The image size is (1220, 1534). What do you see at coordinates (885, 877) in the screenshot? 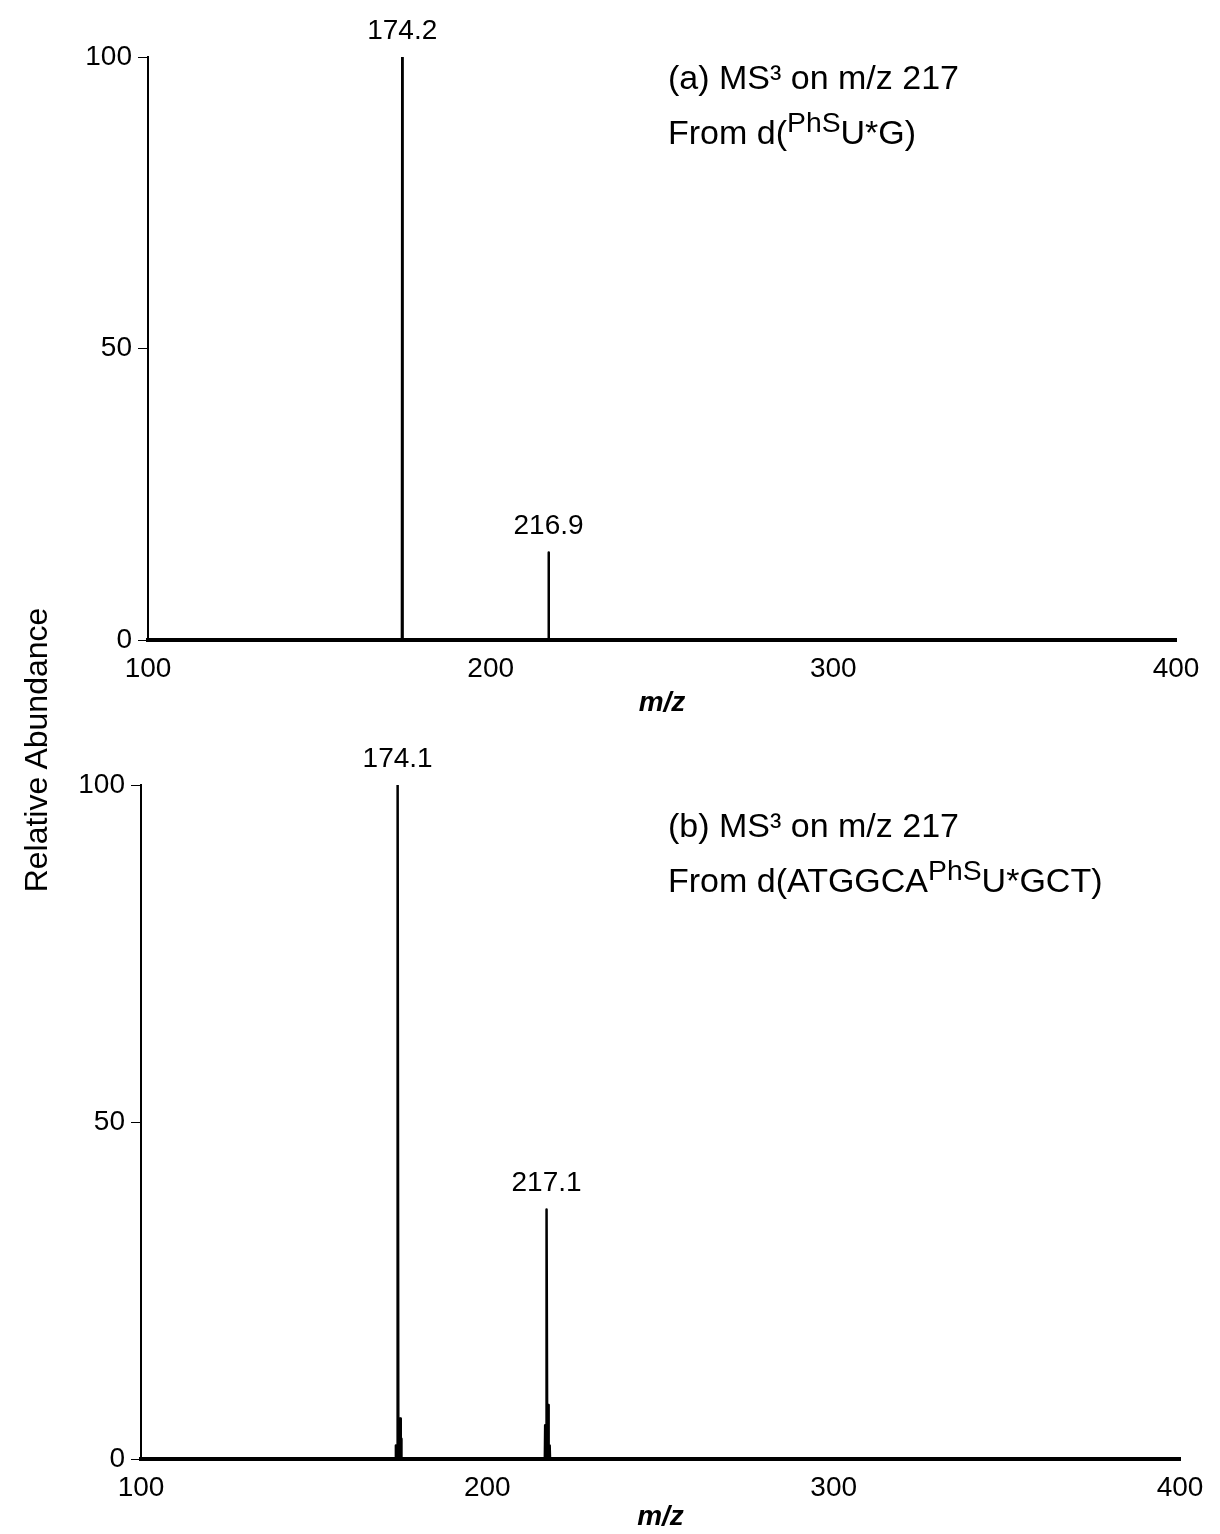
I see `text: From d(ATGGCA$^{PhS}$U*GCT)` at bounding box center [885, 877].